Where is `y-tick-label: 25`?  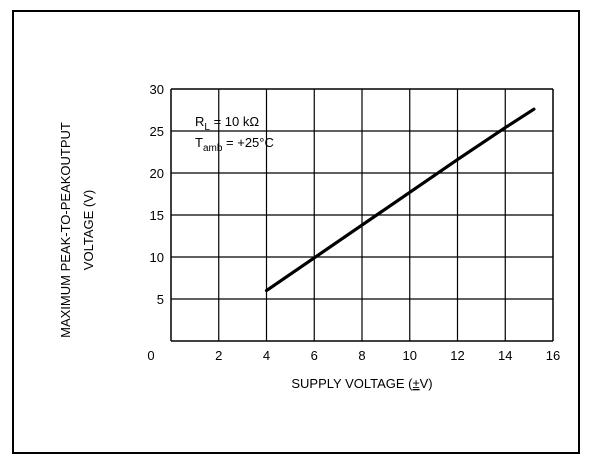 y-tick-label: 25 is located at coordinates (157, 131).